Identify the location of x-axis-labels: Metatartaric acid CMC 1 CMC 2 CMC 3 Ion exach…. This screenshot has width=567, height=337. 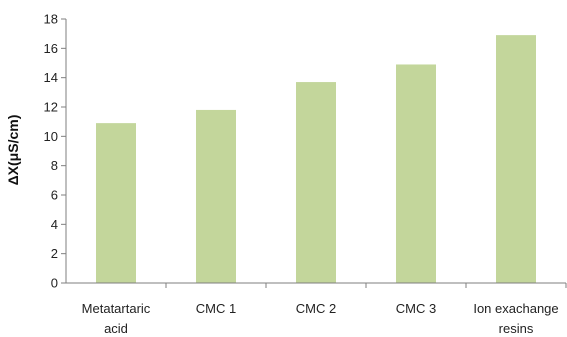
(324, 309).